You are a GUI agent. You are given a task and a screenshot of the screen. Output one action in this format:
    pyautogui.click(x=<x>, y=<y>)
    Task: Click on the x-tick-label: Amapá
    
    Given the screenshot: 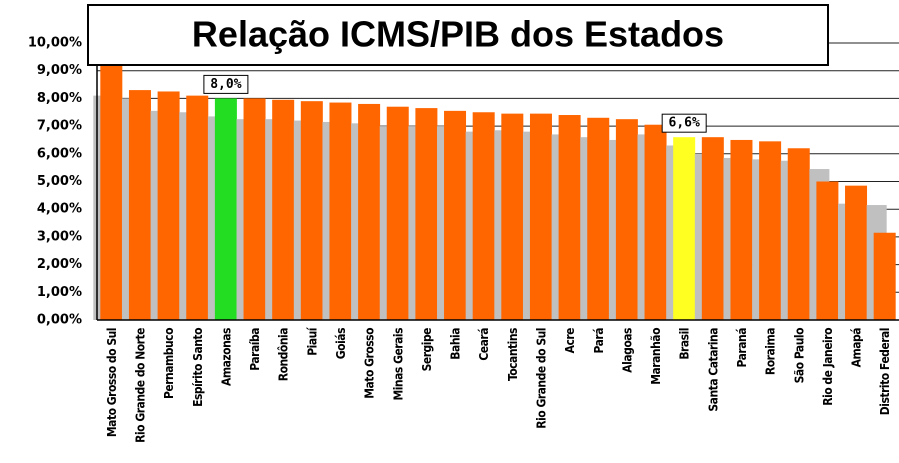 What is the action you would take?
    pyautogui.click(x=857, y=348)
    